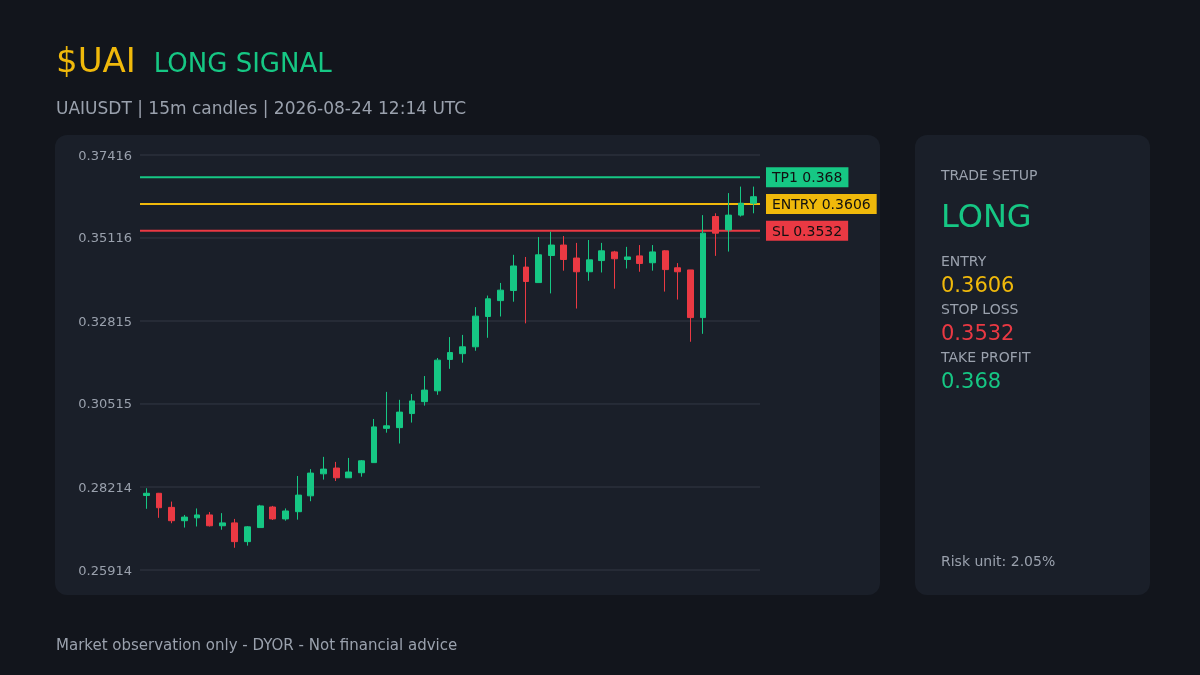 The width and height of the screenshot is (1200, 675). I want to click on ref-line-label: SL 0.3532, so click(807, 230).